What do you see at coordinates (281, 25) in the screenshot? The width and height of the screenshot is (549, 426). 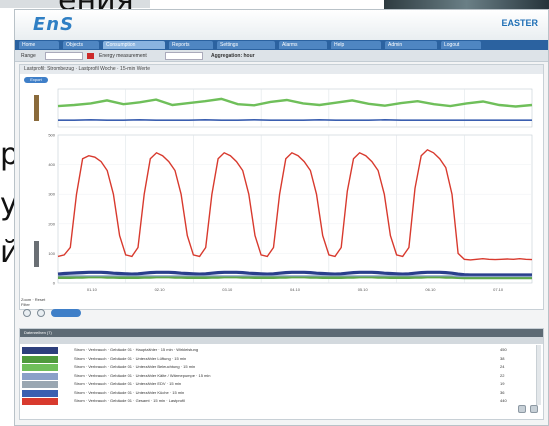 I see `app-header: EnS EASTER` at bounding box center [281, 25].